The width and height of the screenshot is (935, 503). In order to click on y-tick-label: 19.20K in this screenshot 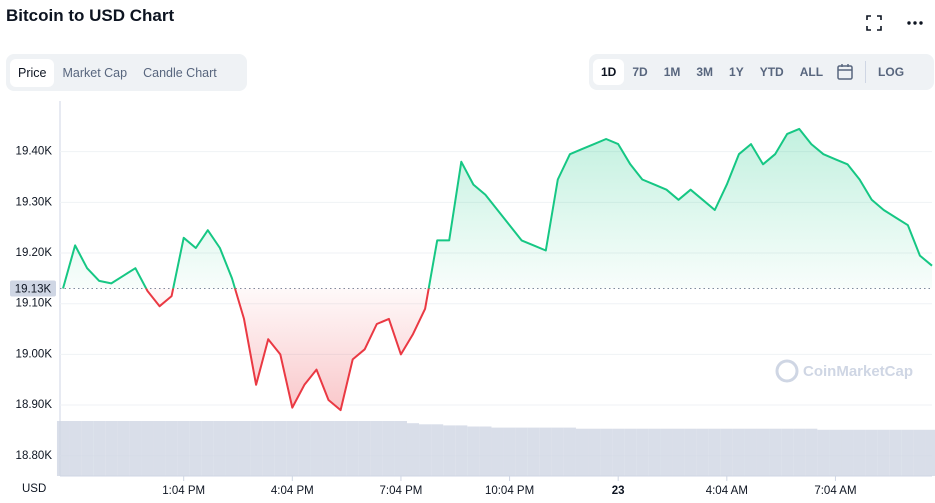, I will do `click(34, 253)`.